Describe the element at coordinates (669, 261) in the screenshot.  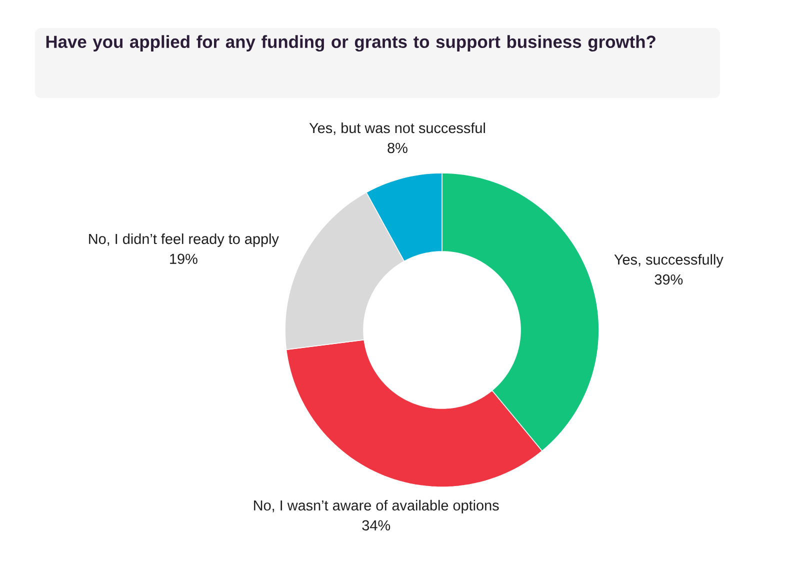
I see `slice-label: Yes, successfully` at that location.